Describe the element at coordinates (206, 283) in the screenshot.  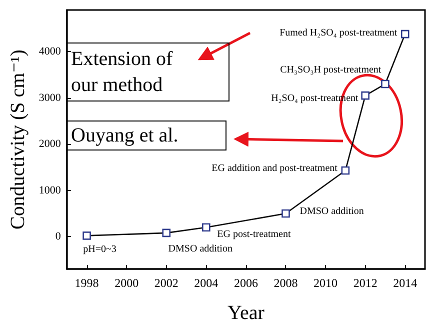
I see `x-tick-label: 2004` at that location.